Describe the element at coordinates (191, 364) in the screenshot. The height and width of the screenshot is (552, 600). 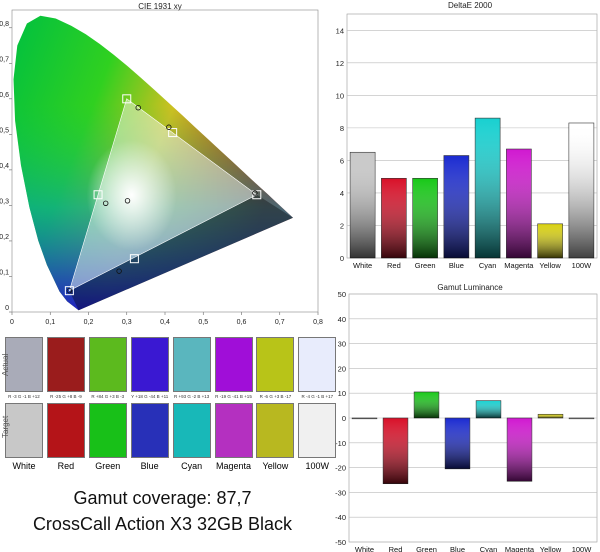
I see `actual-swatch-cyan` at that location.